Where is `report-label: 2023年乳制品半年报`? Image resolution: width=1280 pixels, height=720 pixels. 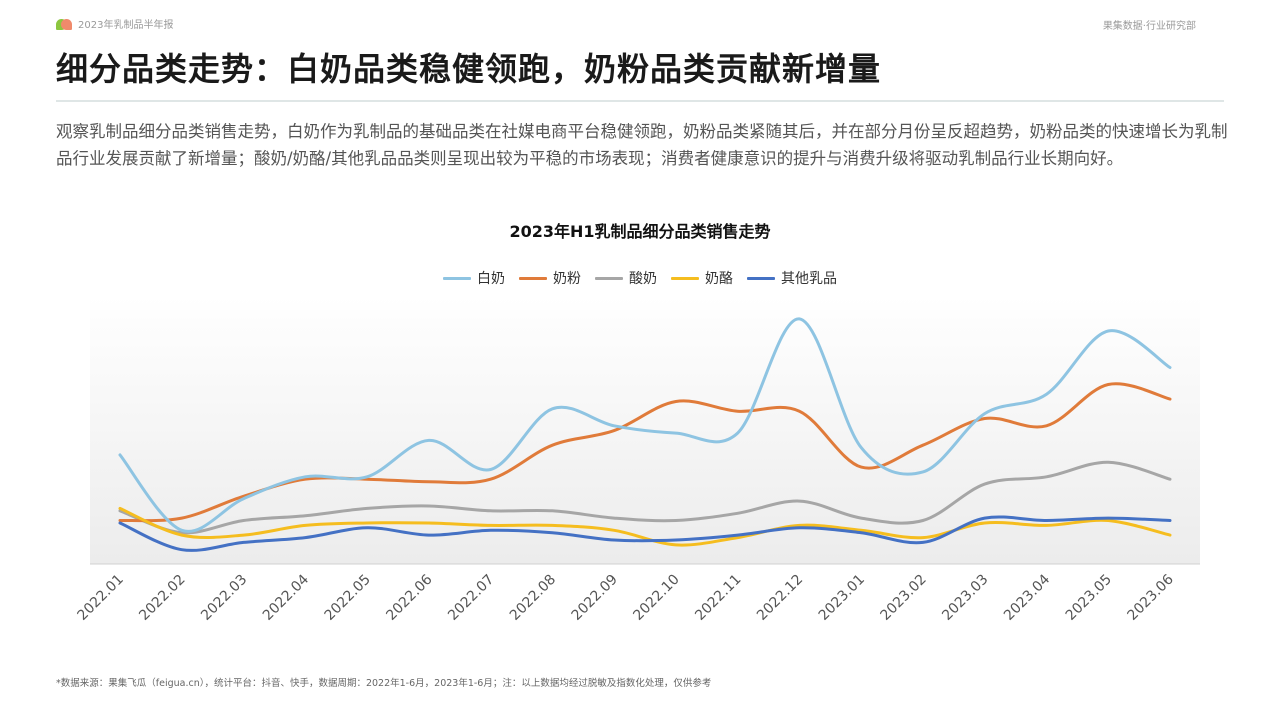
report-label: 2023年乳制品半年报 is located at coordinates (126, 25).